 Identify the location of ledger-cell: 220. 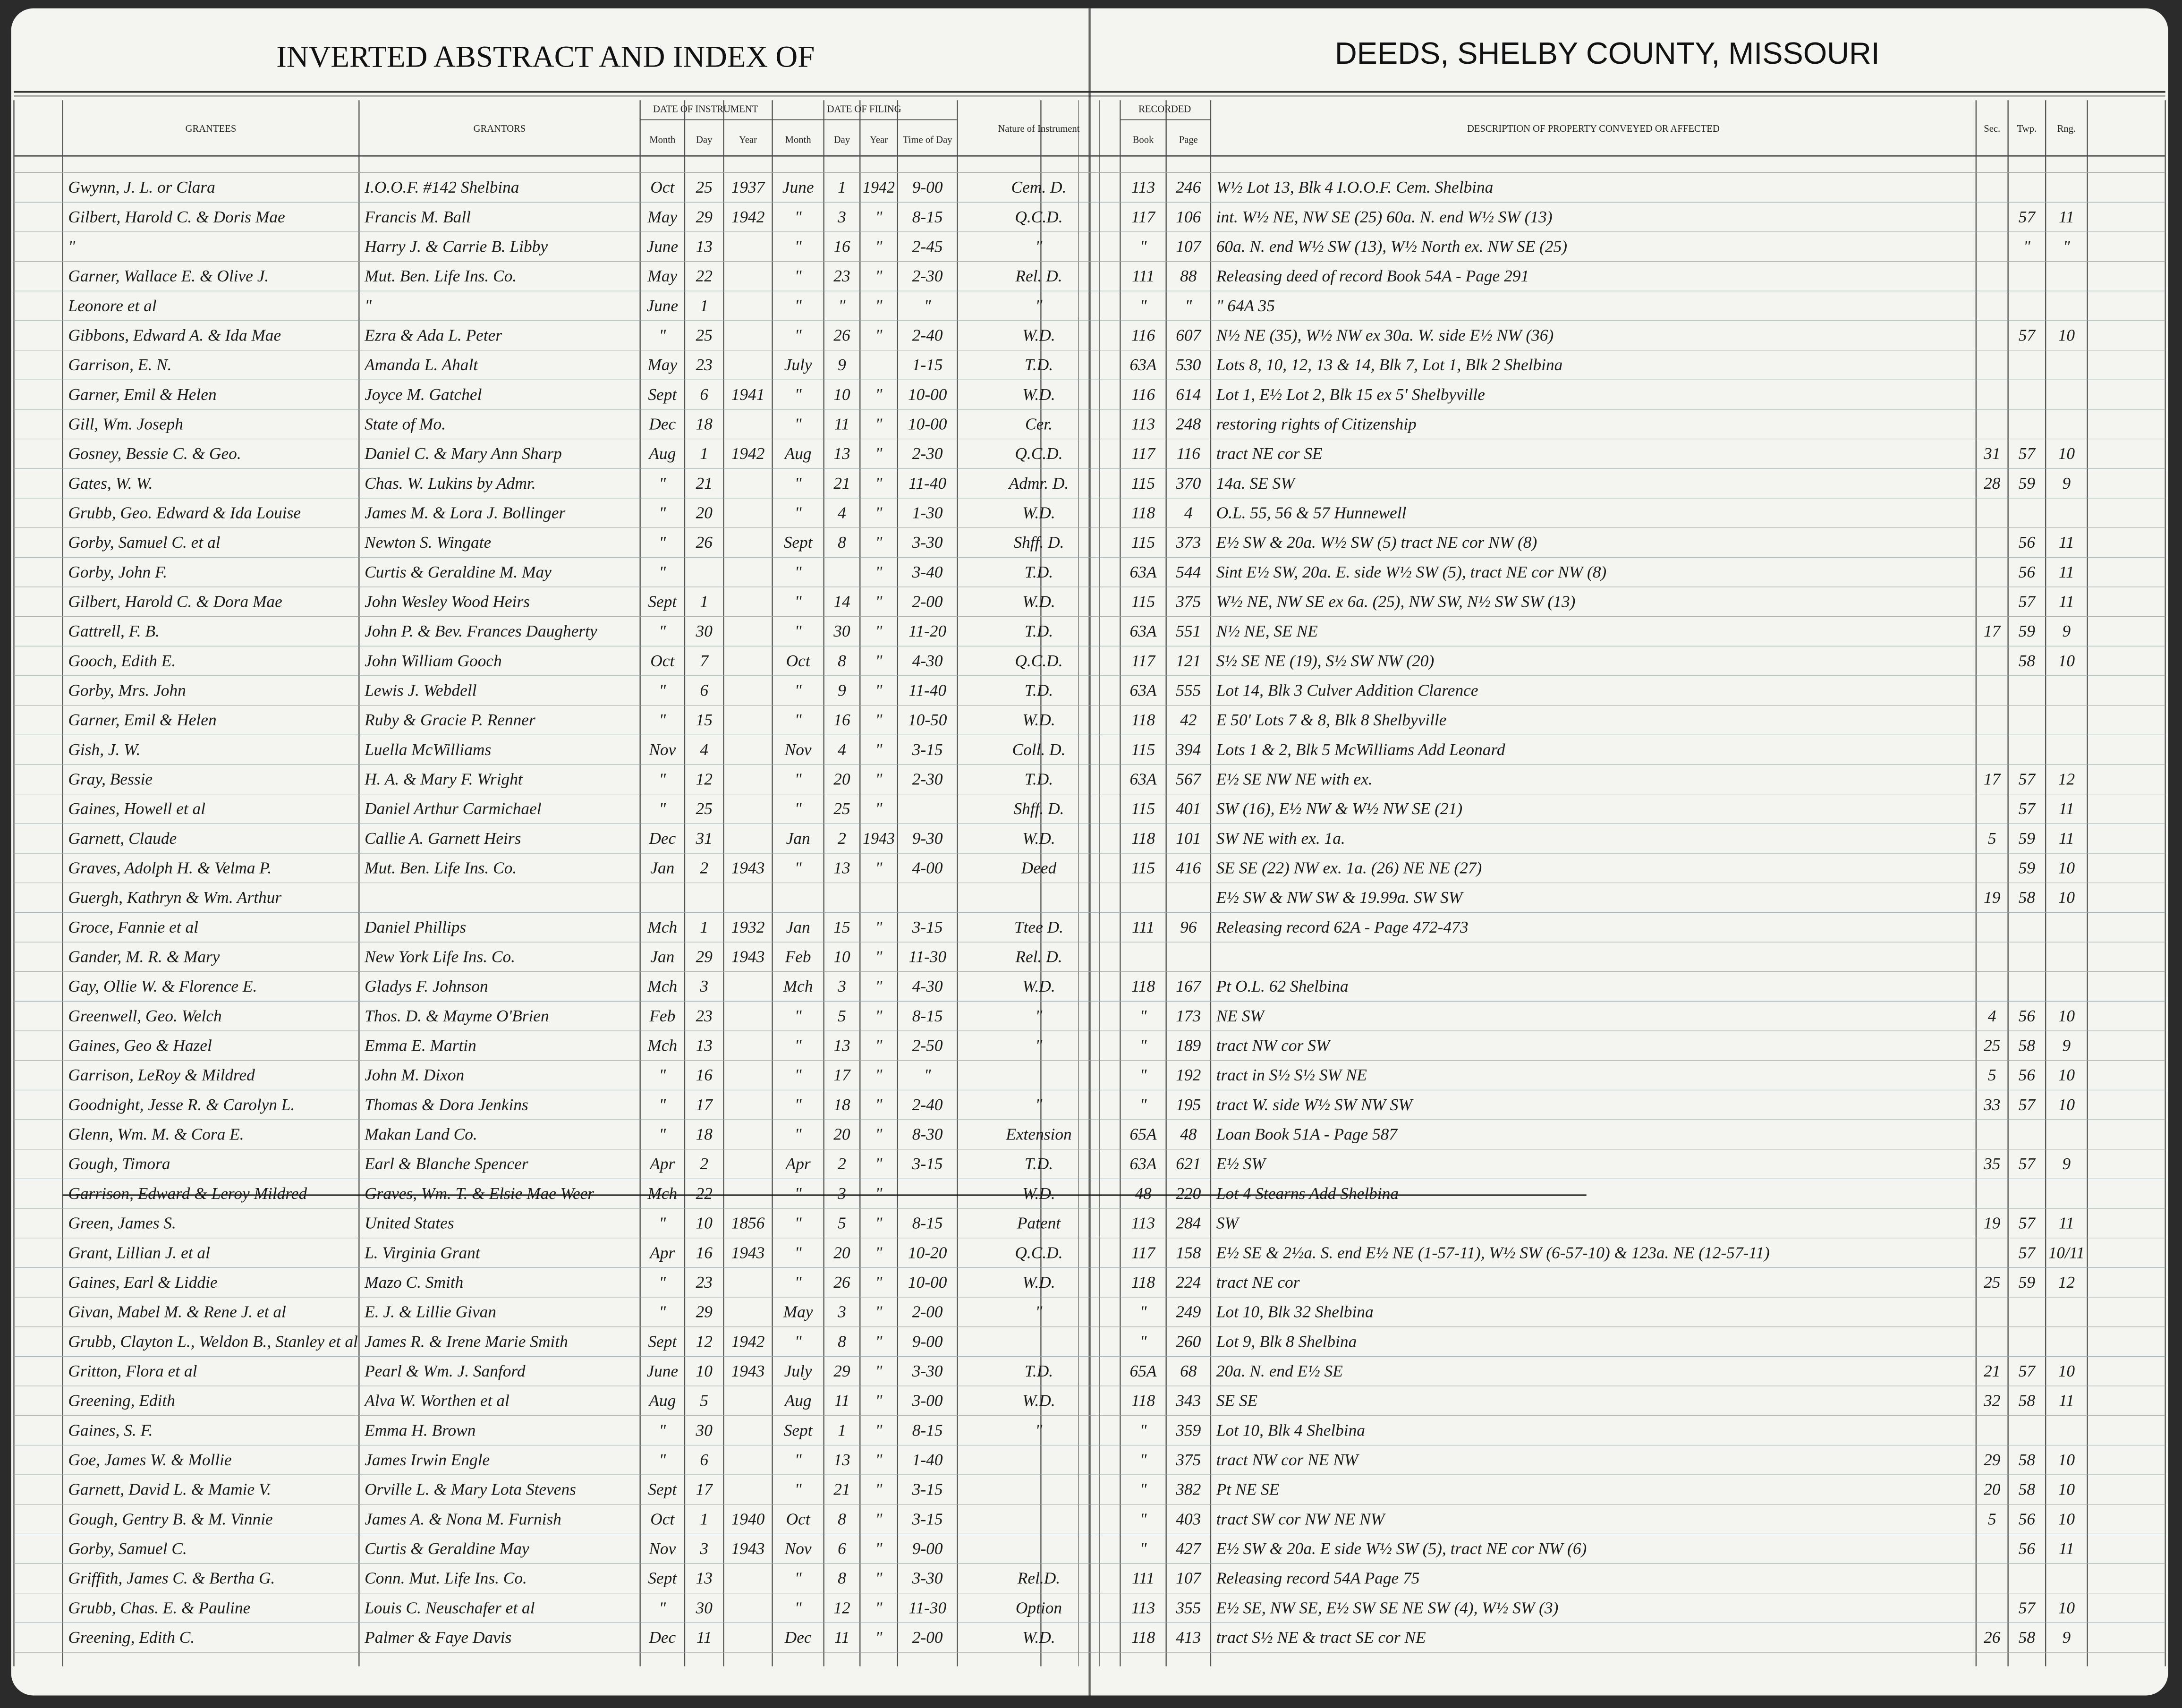
(1188, 1193).